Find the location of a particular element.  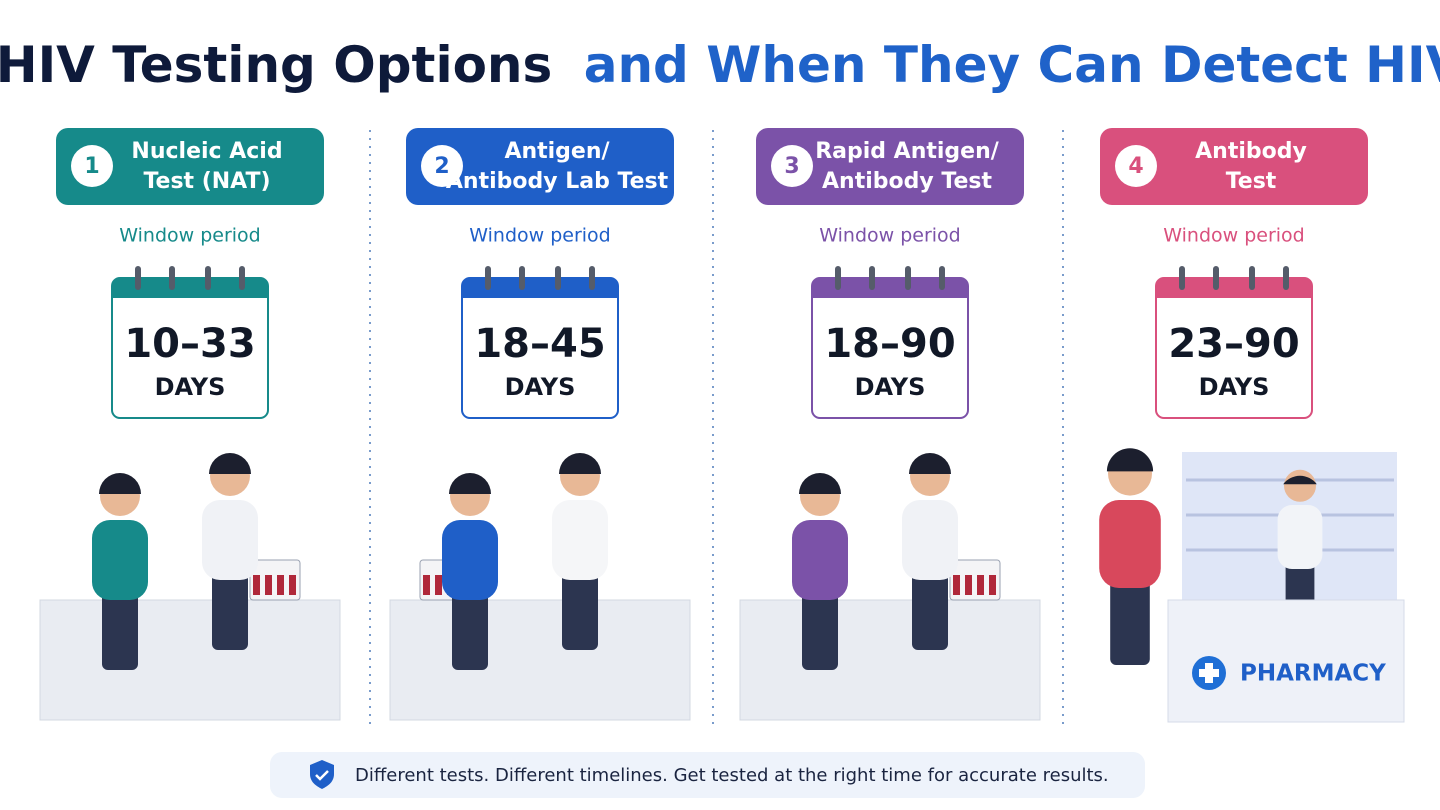

test-name: Antibody Test is located at coordinates (907, 181).